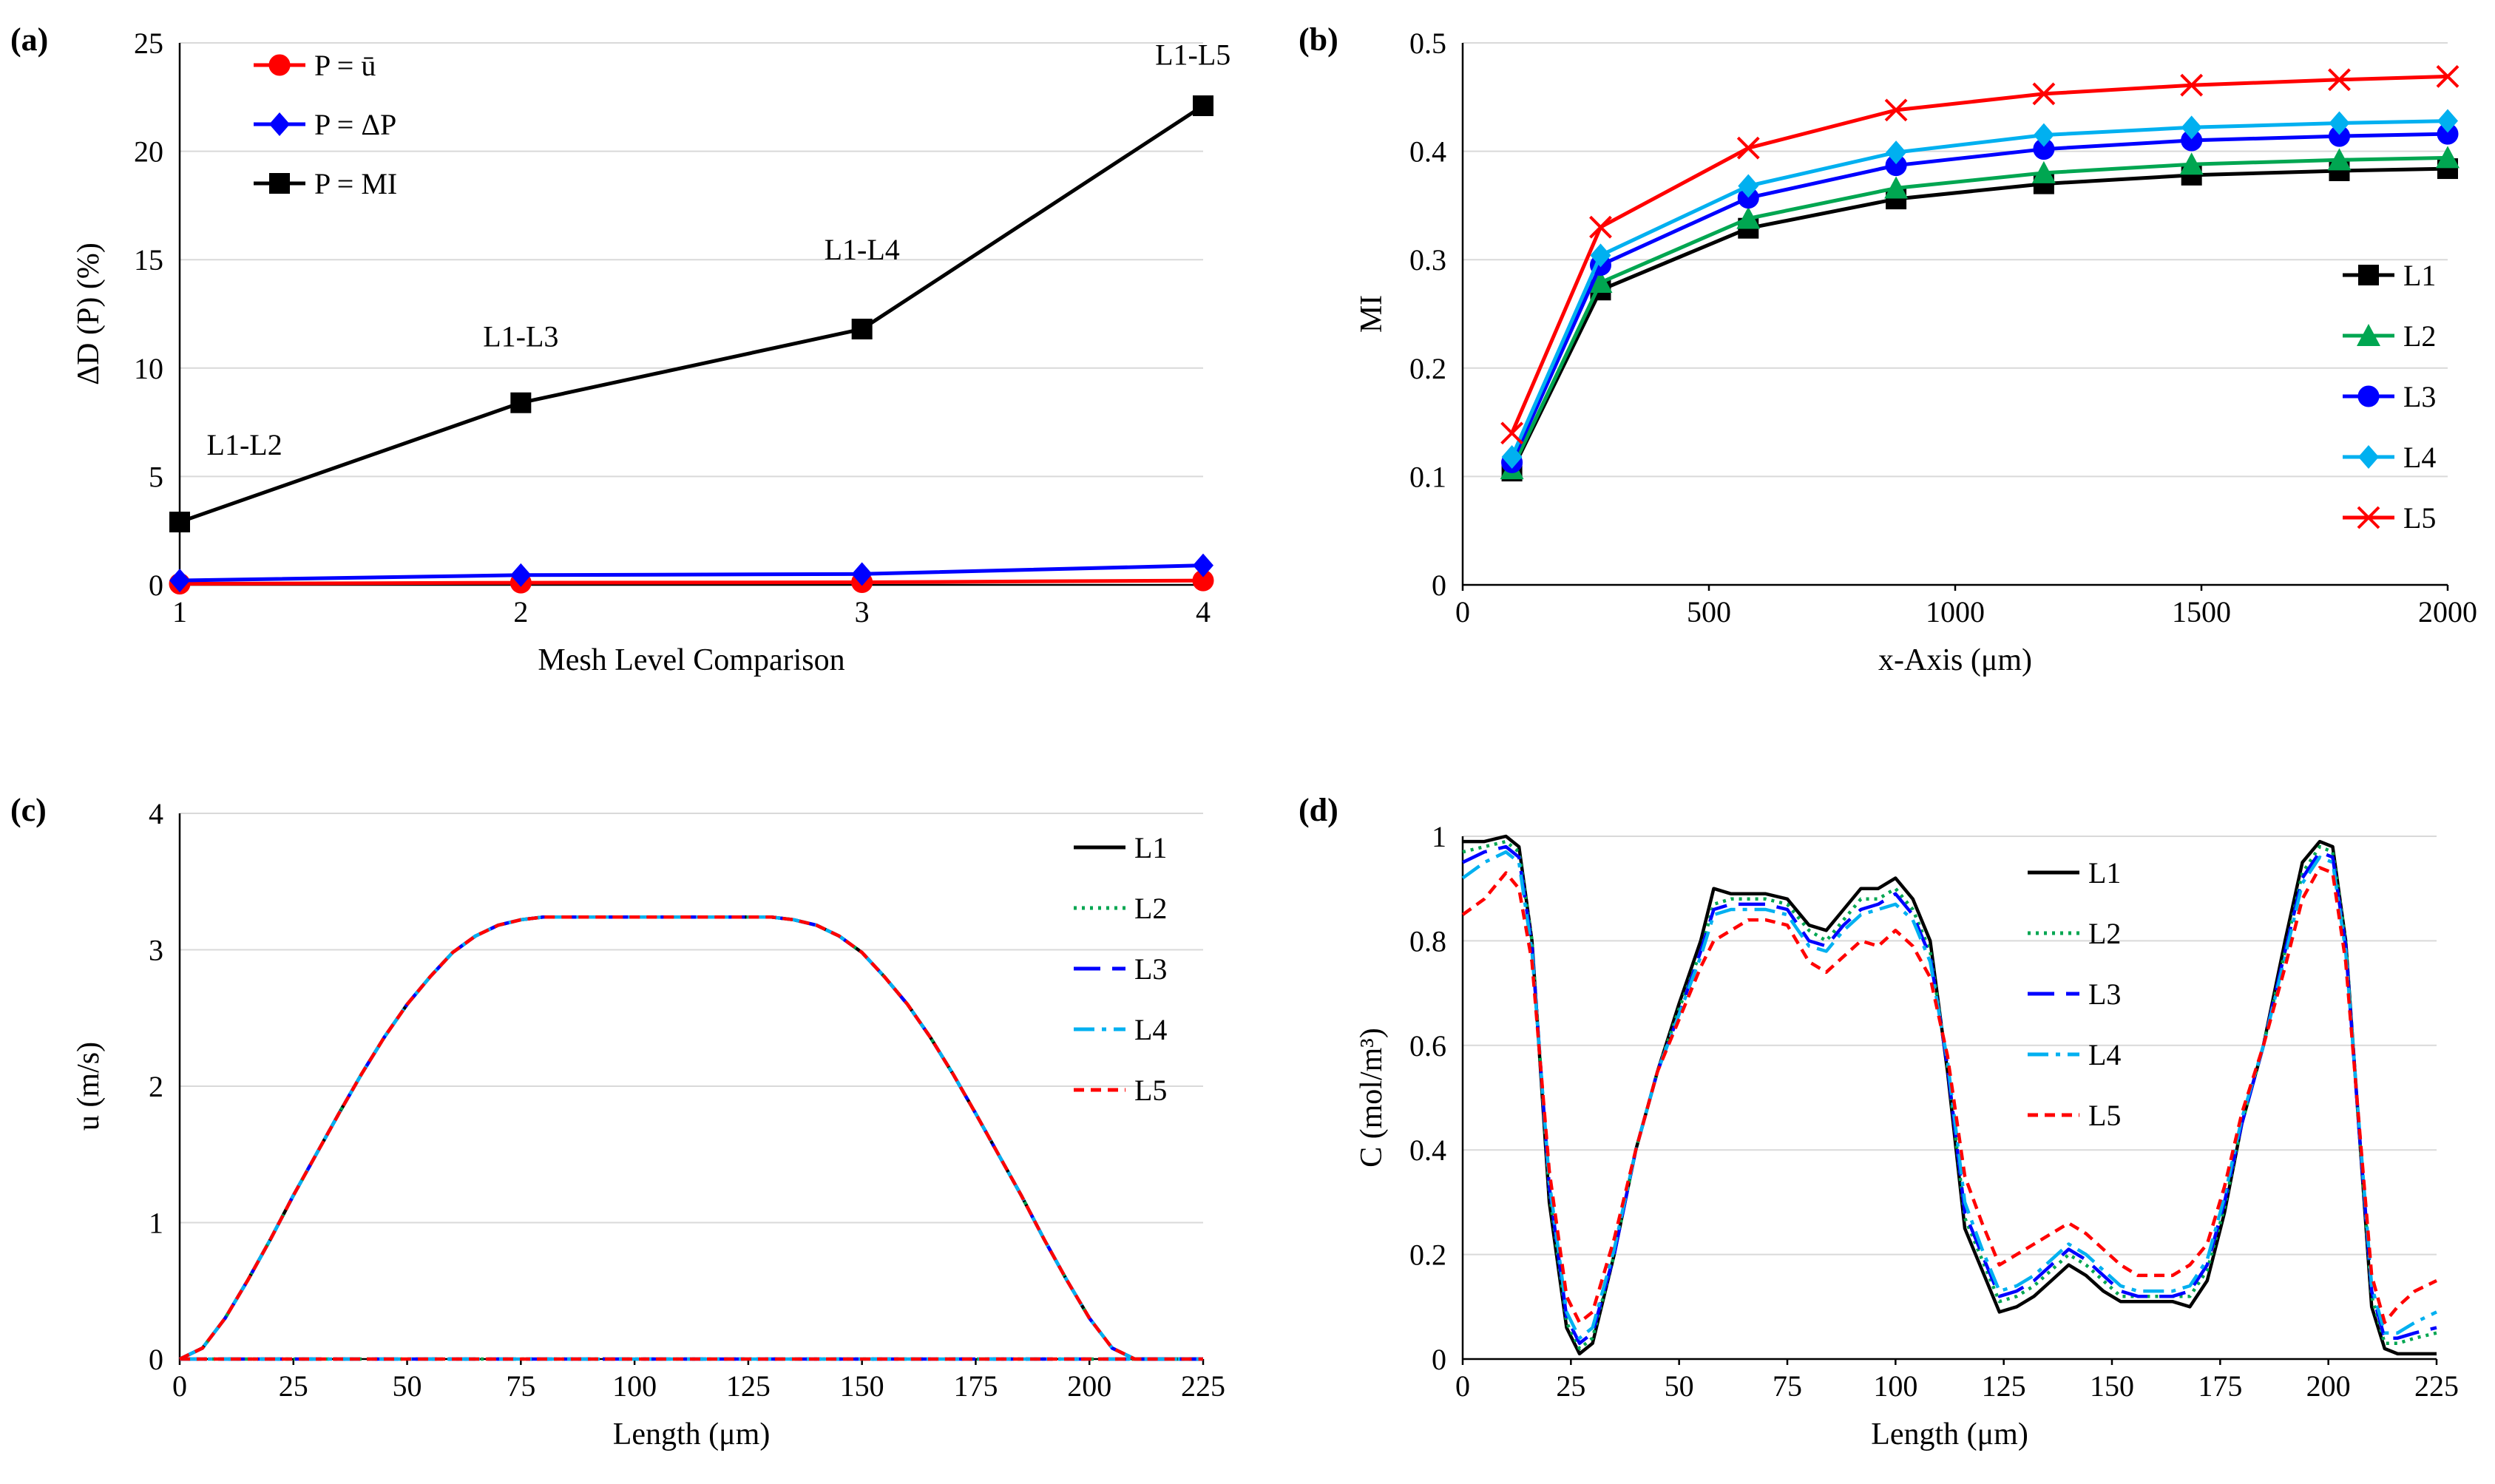  I want to click on x-tick-label: 1, so click(180, 612).